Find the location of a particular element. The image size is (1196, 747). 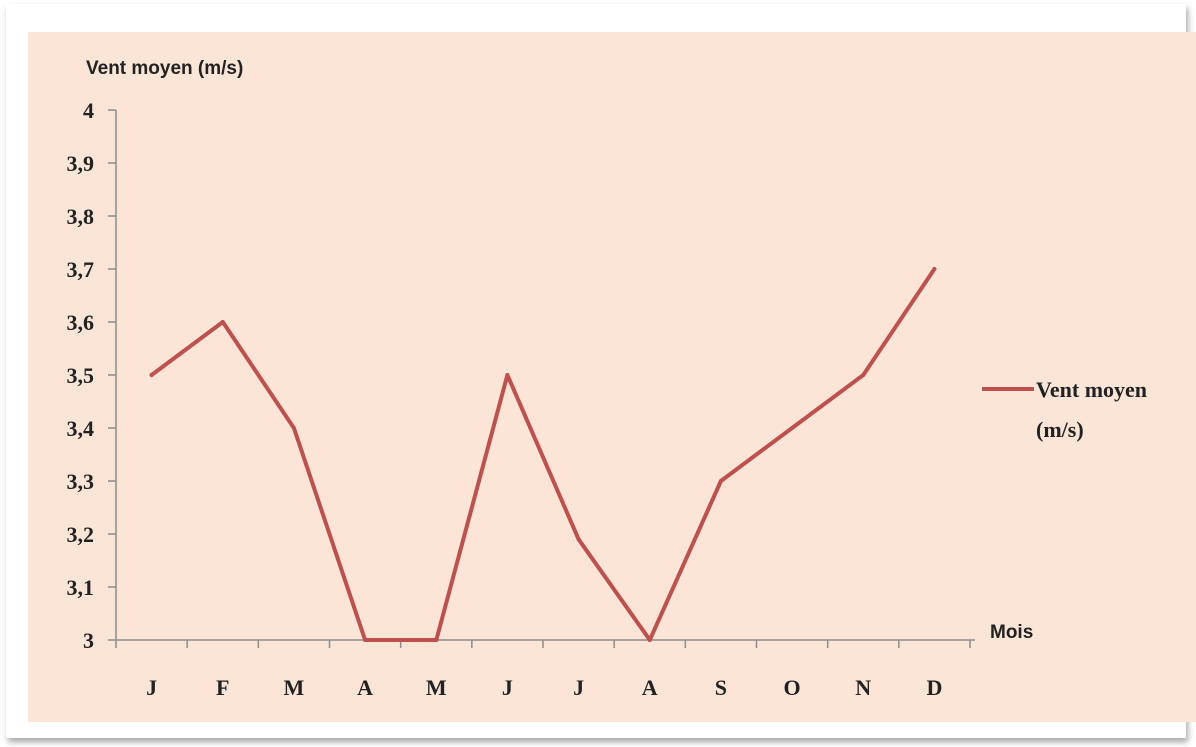

y-tick-label: 3,7 is located at coordinates (81, 269).